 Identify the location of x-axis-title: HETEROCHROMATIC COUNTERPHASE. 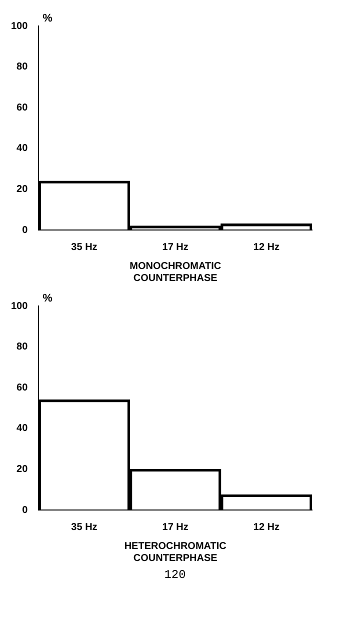
(175, 552).